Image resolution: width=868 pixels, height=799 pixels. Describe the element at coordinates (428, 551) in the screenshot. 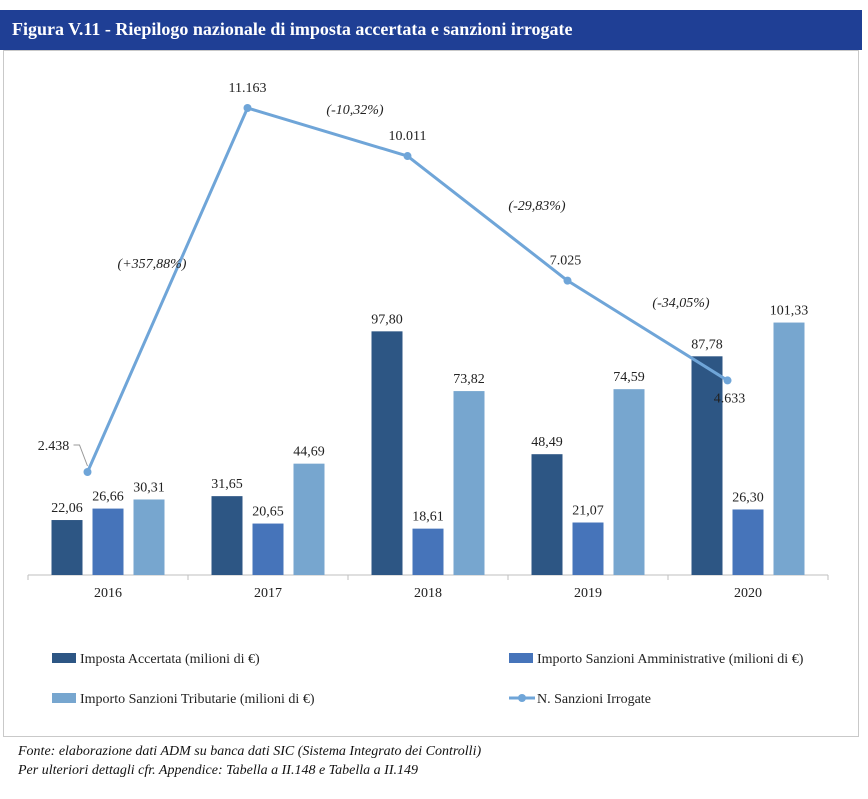

I see `bar-amministrative-2018` at that location.